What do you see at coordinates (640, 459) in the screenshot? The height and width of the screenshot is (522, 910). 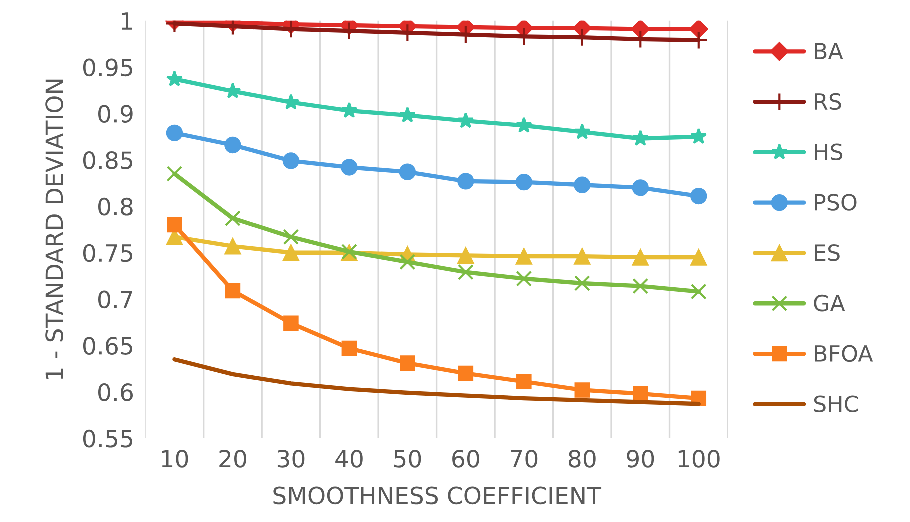 I see `x-tick-label: 90` at bounding box center [640, 459].